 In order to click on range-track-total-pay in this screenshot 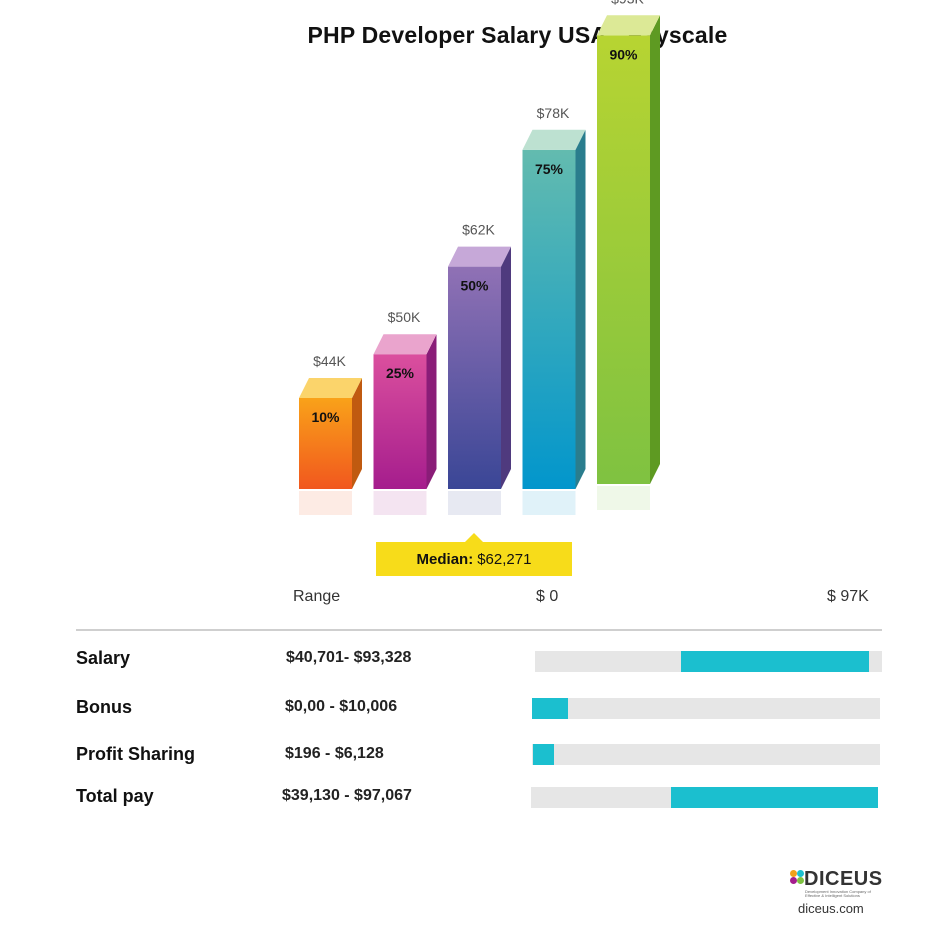, I will do `click(705, 797)`.